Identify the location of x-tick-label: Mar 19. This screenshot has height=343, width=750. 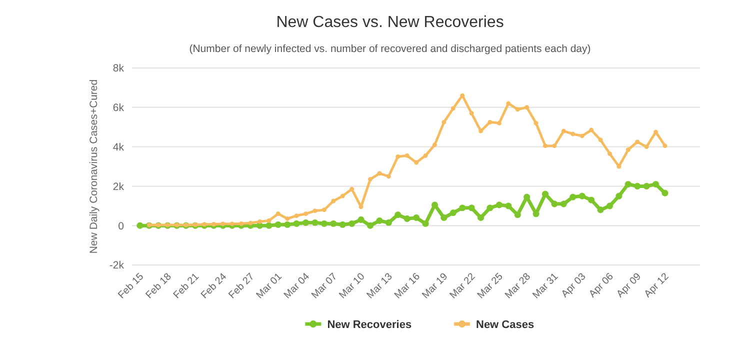
(435, 286).